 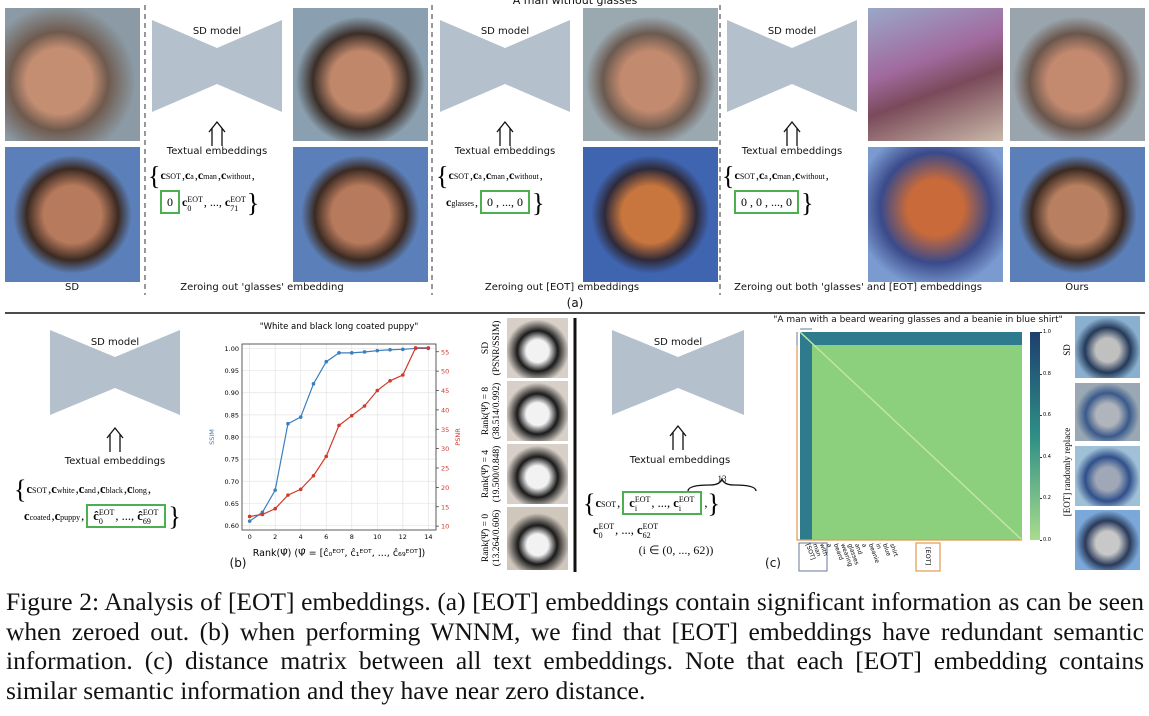 What do you see at coordinates (193, 204) in the screenshot?
I see `embedding-term: c EOT 0` at bounding box center [193, 204].